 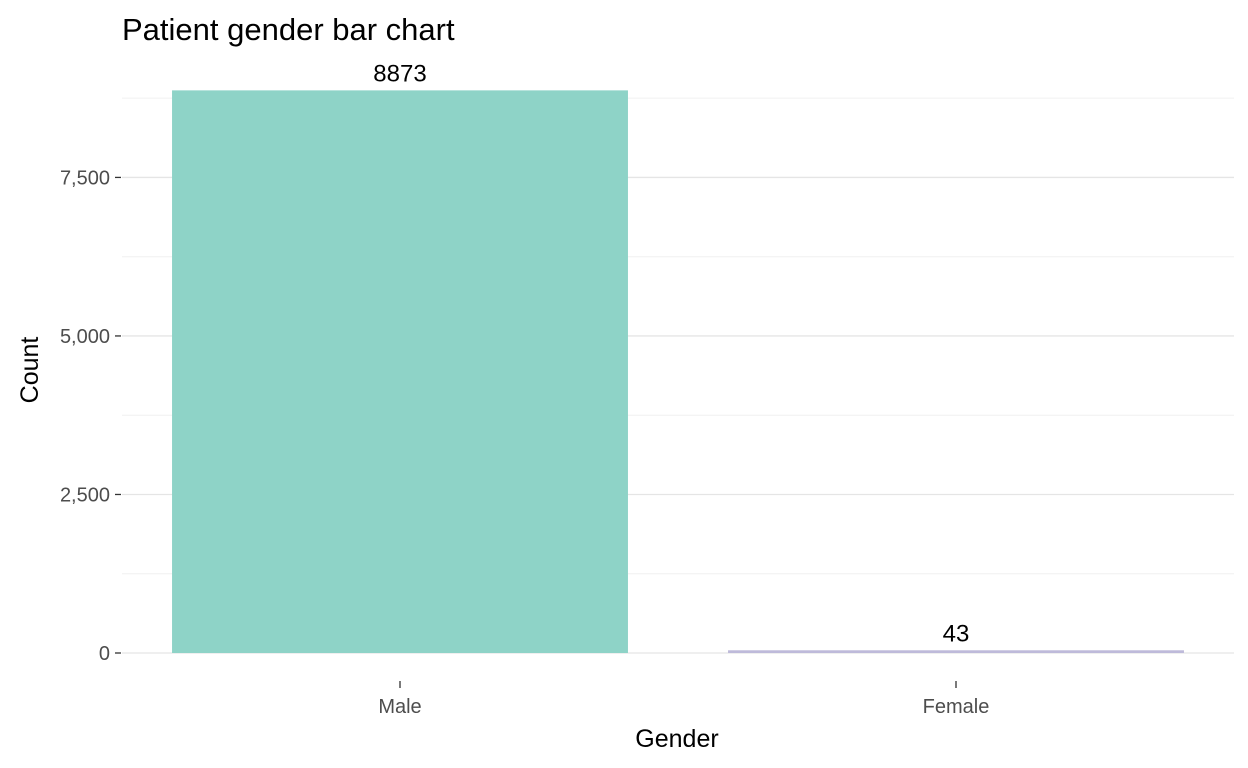 I want to click on y-tick-label: 7,500, so click(x=85, y=178).